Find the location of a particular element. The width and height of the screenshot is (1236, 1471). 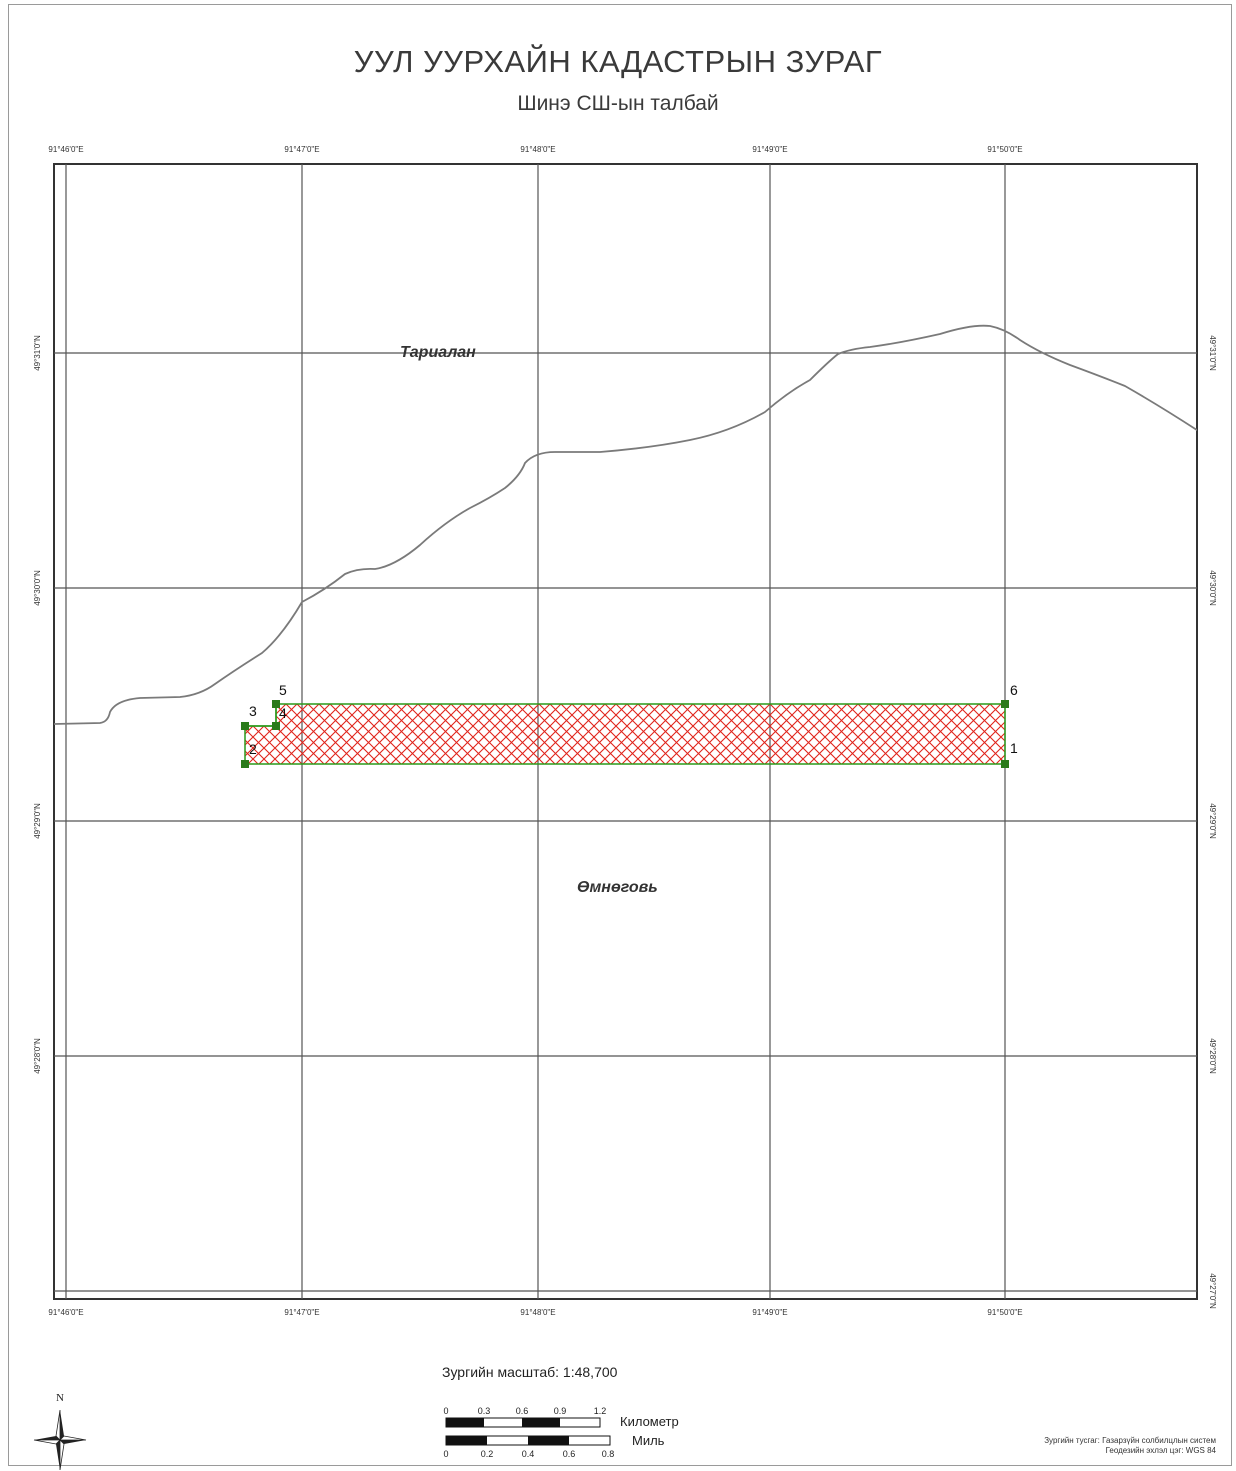

latitude-label-left: 49°29'0"N is located at coordinates (37, 821).